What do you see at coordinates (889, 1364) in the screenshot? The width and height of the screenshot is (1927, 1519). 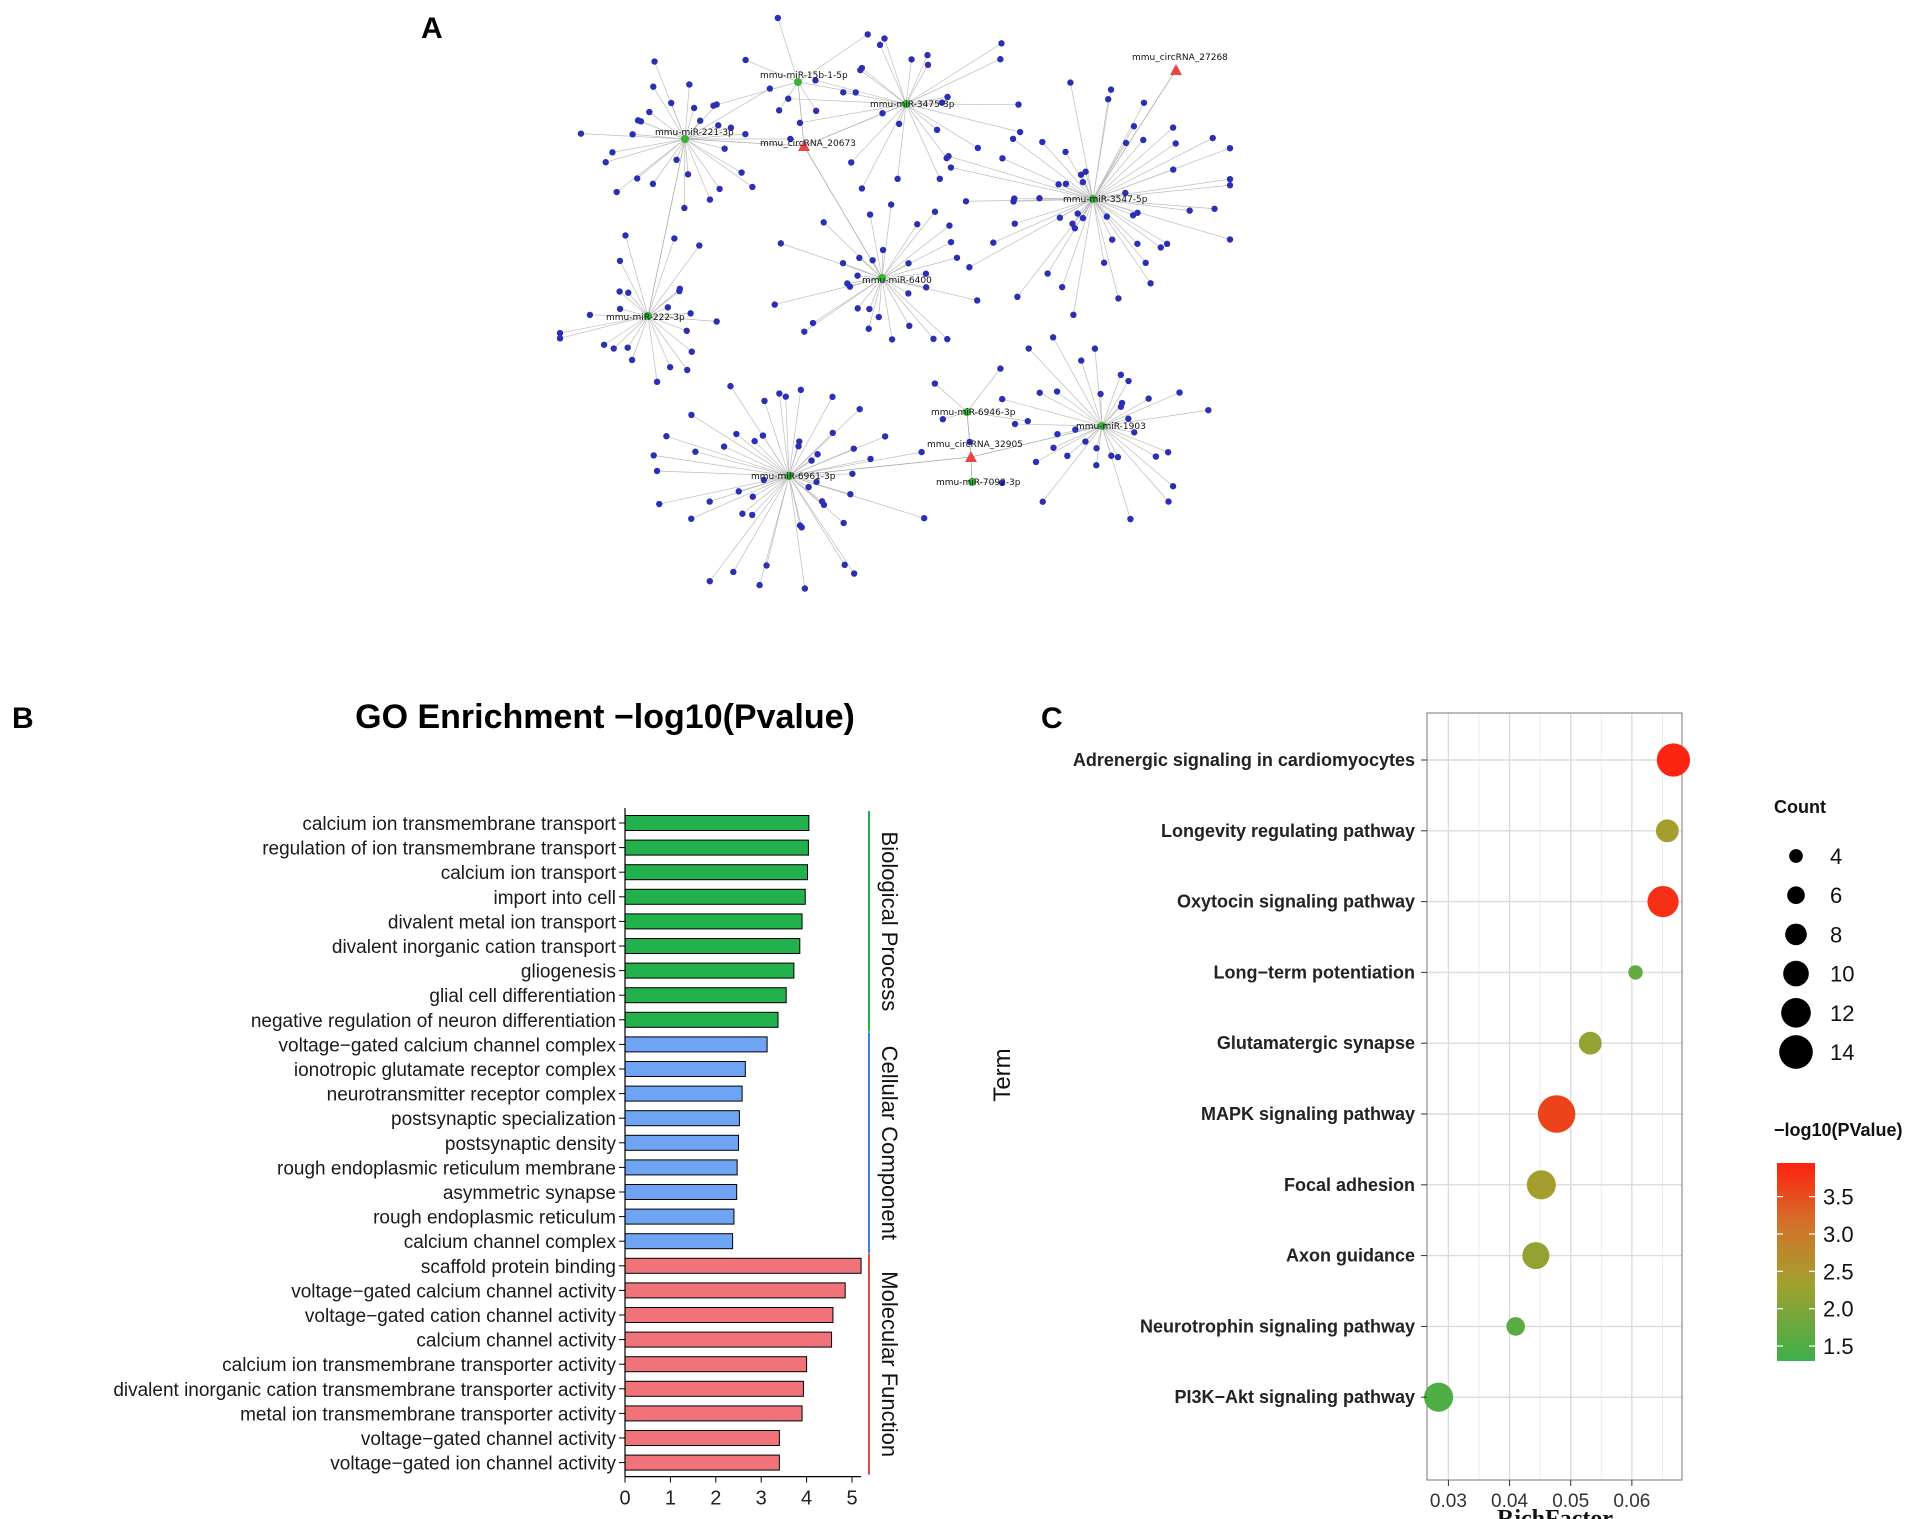 I see `go-category-label: Molecular Function` at bounding box center [889, 1364].